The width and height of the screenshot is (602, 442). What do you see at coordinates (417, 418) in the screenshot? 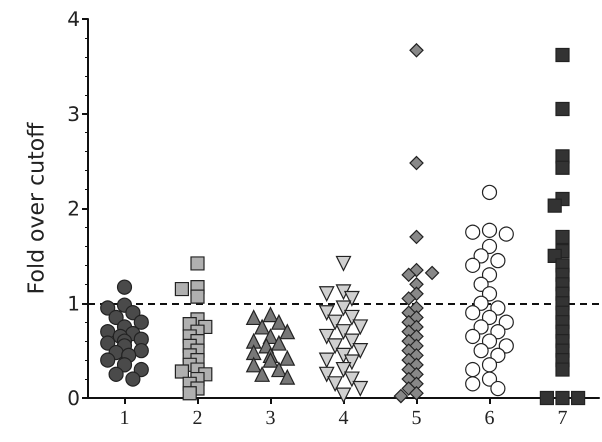
I see `x-tick-label: 5` at bounding box center [417, 418].